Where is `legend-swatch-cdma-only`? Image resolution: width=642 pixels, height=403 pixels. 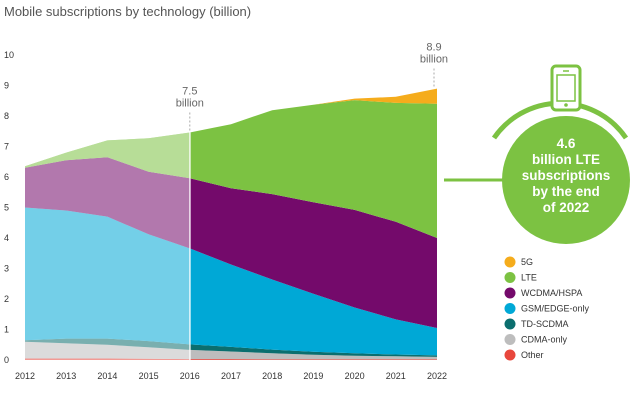 legend-swatch-cdma-only is located at coordinates (510, 339).